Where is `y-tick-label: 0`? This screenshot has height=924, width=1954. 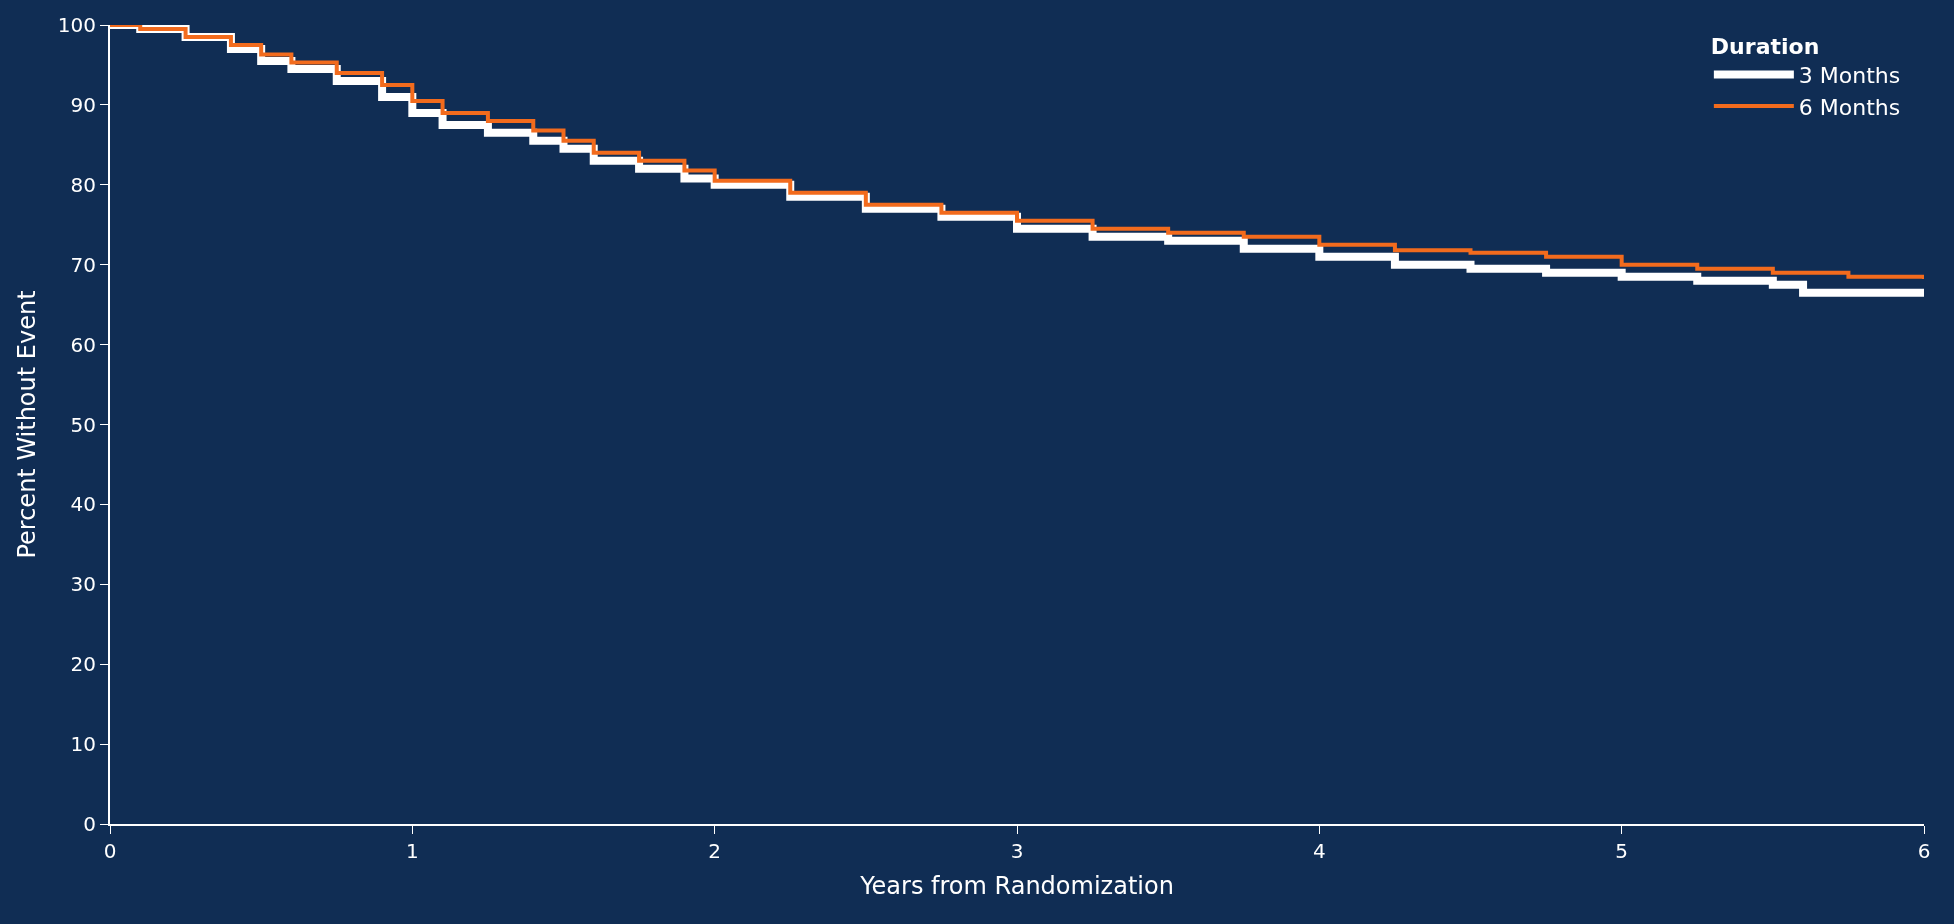
y-tick-label: 0 is located at coordinates (89, 824).